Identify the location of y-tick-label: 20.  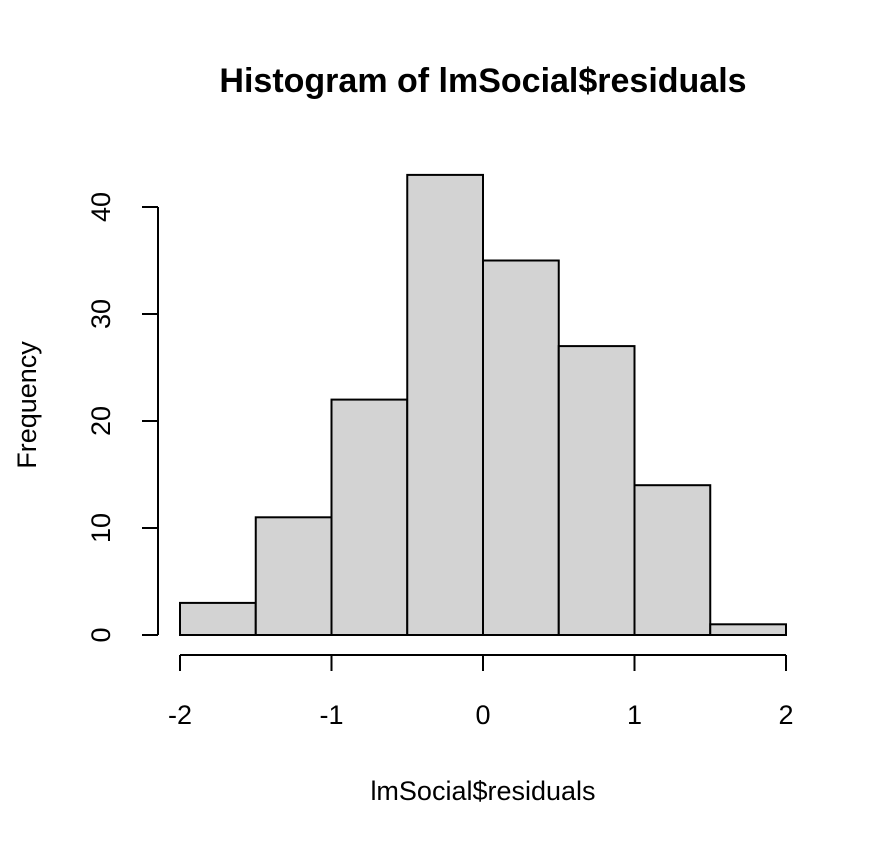
(101, 421).